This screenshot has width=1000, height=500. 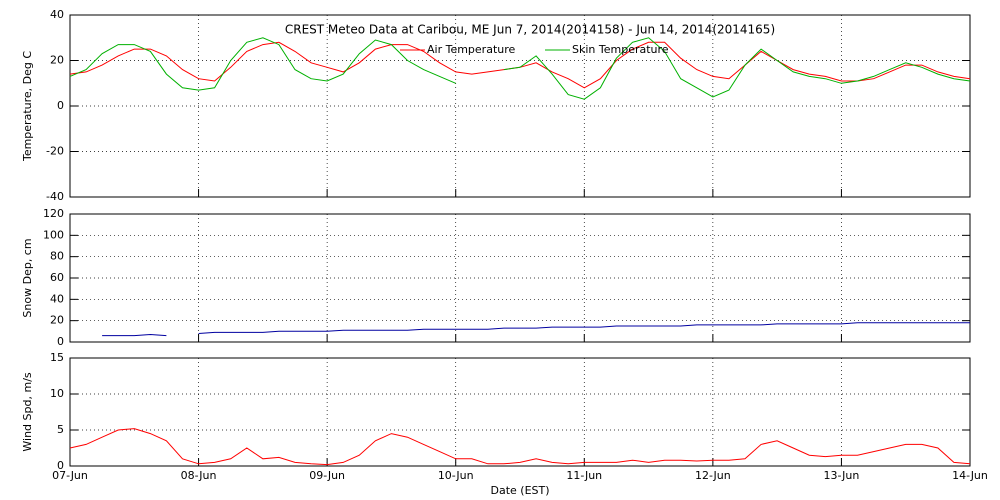 I want to click on x-tick-label: 13-Jun, so click(x=842, y=475).